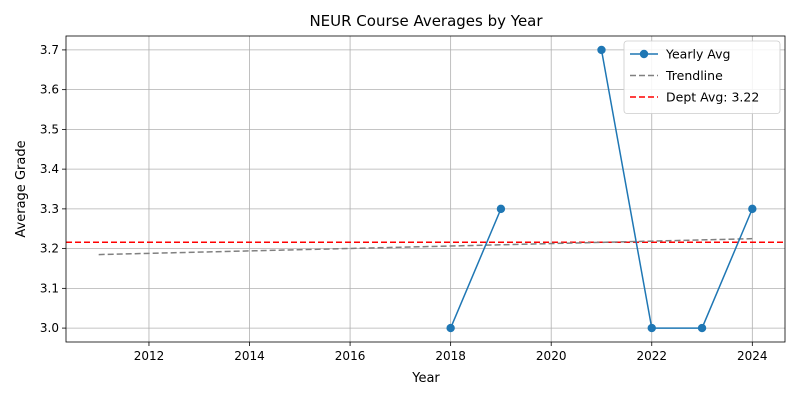  I want to click on legend-marker, so click(644, 54).